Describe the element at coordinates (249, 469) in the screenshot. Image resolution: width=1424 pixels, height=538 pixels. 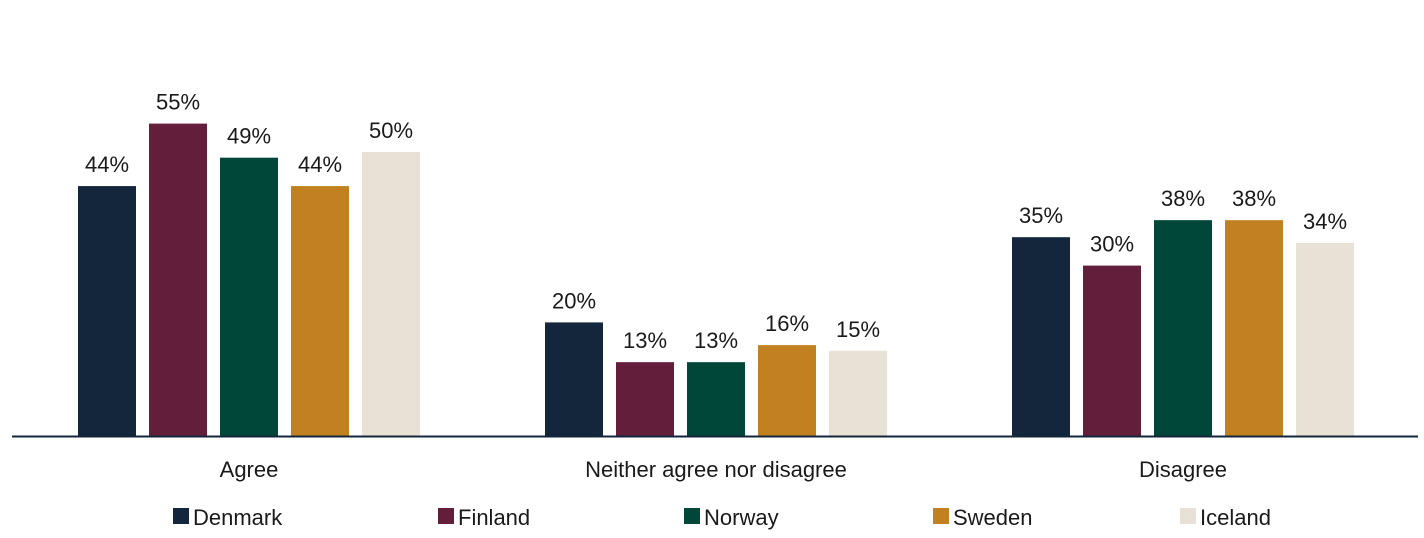
I see `category-label-0: Agree` at that location.